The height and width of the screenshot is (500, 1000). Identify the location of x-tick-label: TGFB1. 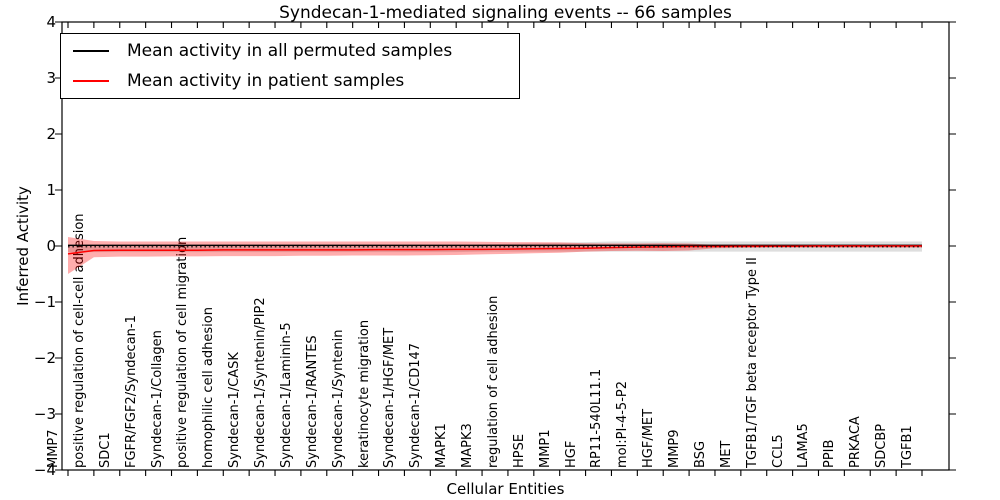
(907, 446).